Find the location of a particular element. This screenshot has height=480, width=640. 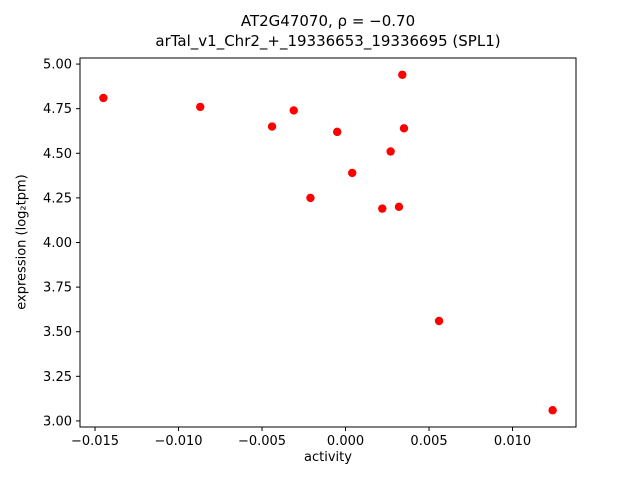

y-tick-label: 4.75 is located at coordinates (57, 109).